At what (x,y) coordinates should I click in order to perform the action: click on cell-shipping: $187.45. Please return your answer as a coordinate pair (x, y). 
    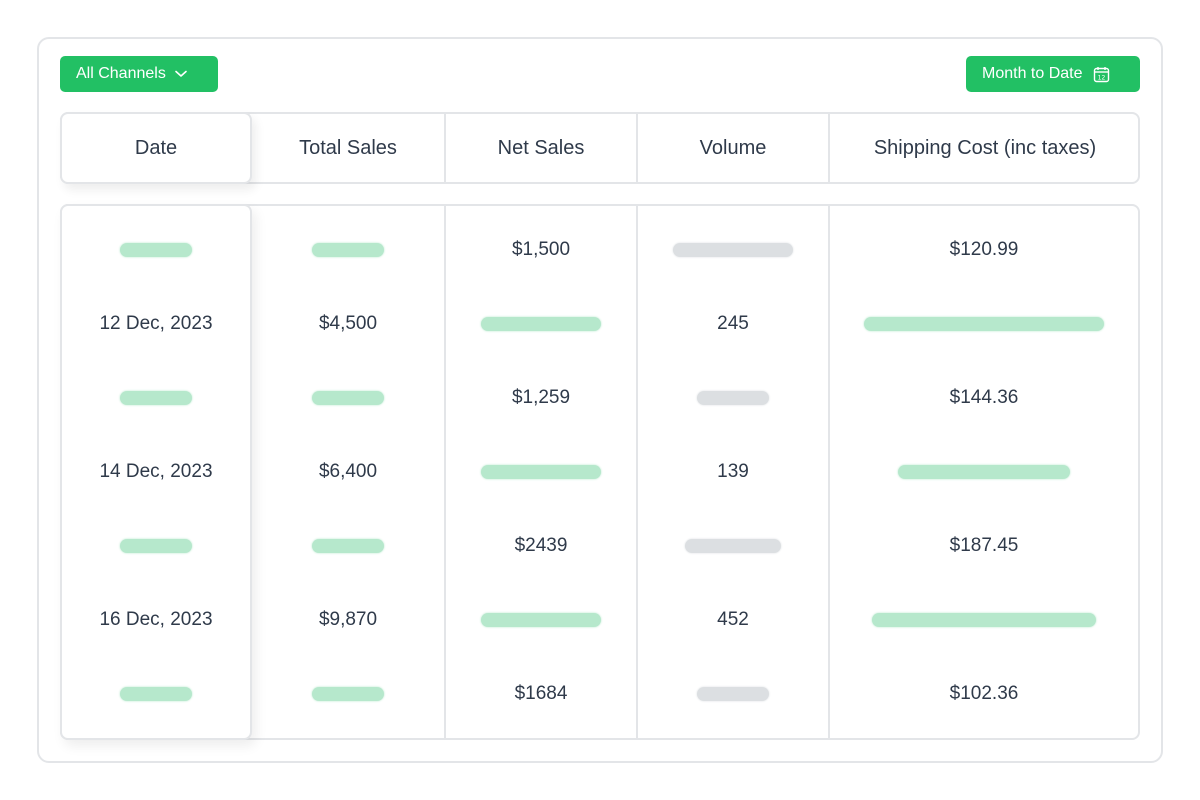
    Looking at the image, I should click on (984, 545).